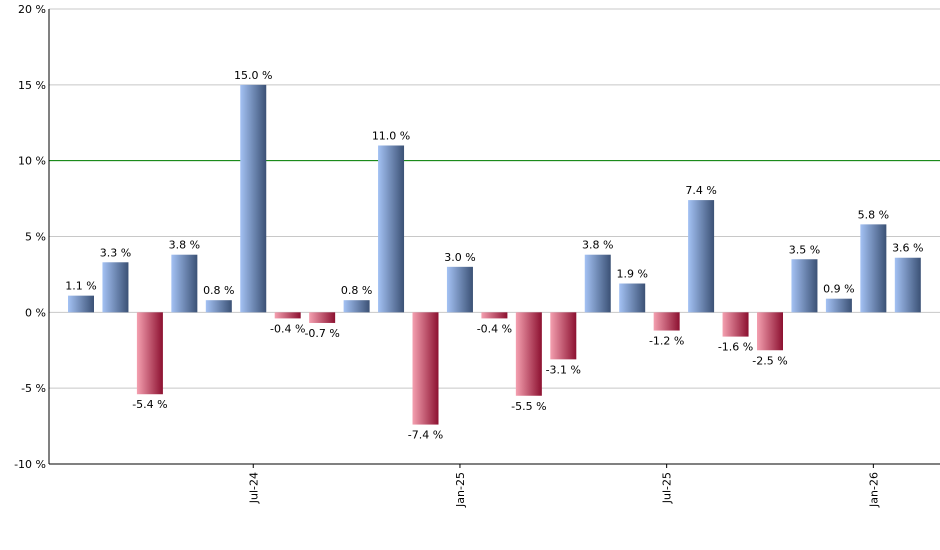 The width and height of the screenshot is (940, 550). What do you see at coordinates (735, 347) in the screenshot?
I see `data-label: -1.6 %` at bounding box center [735, 347].